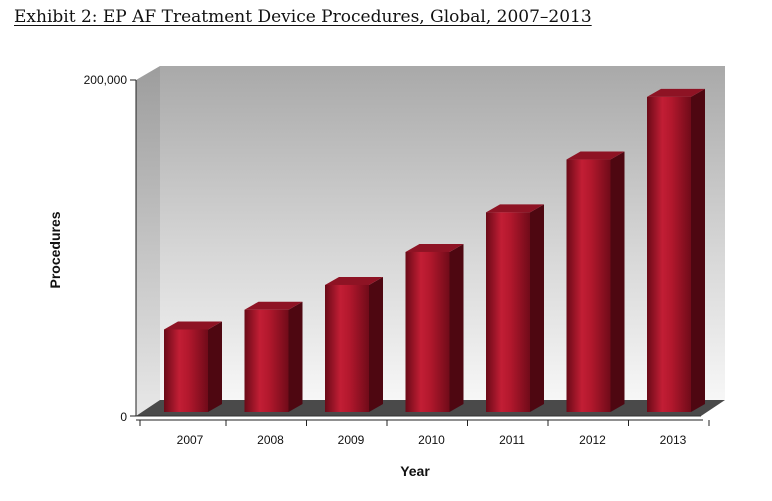 The height and width of the screenshot is (501, 772). I want to click on x-tick-label-2012: 2012, so click(592, 440).